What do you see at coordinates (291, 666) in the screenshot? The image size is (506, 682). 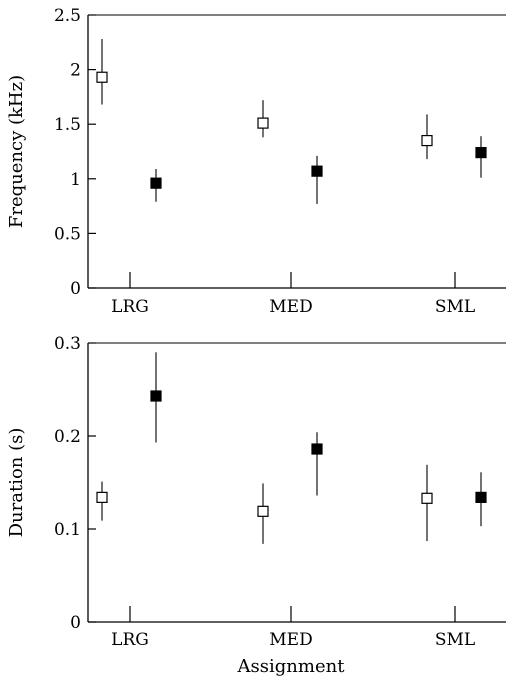 I see `x-axis-title: Assignment` at bounding box center [291, 666].